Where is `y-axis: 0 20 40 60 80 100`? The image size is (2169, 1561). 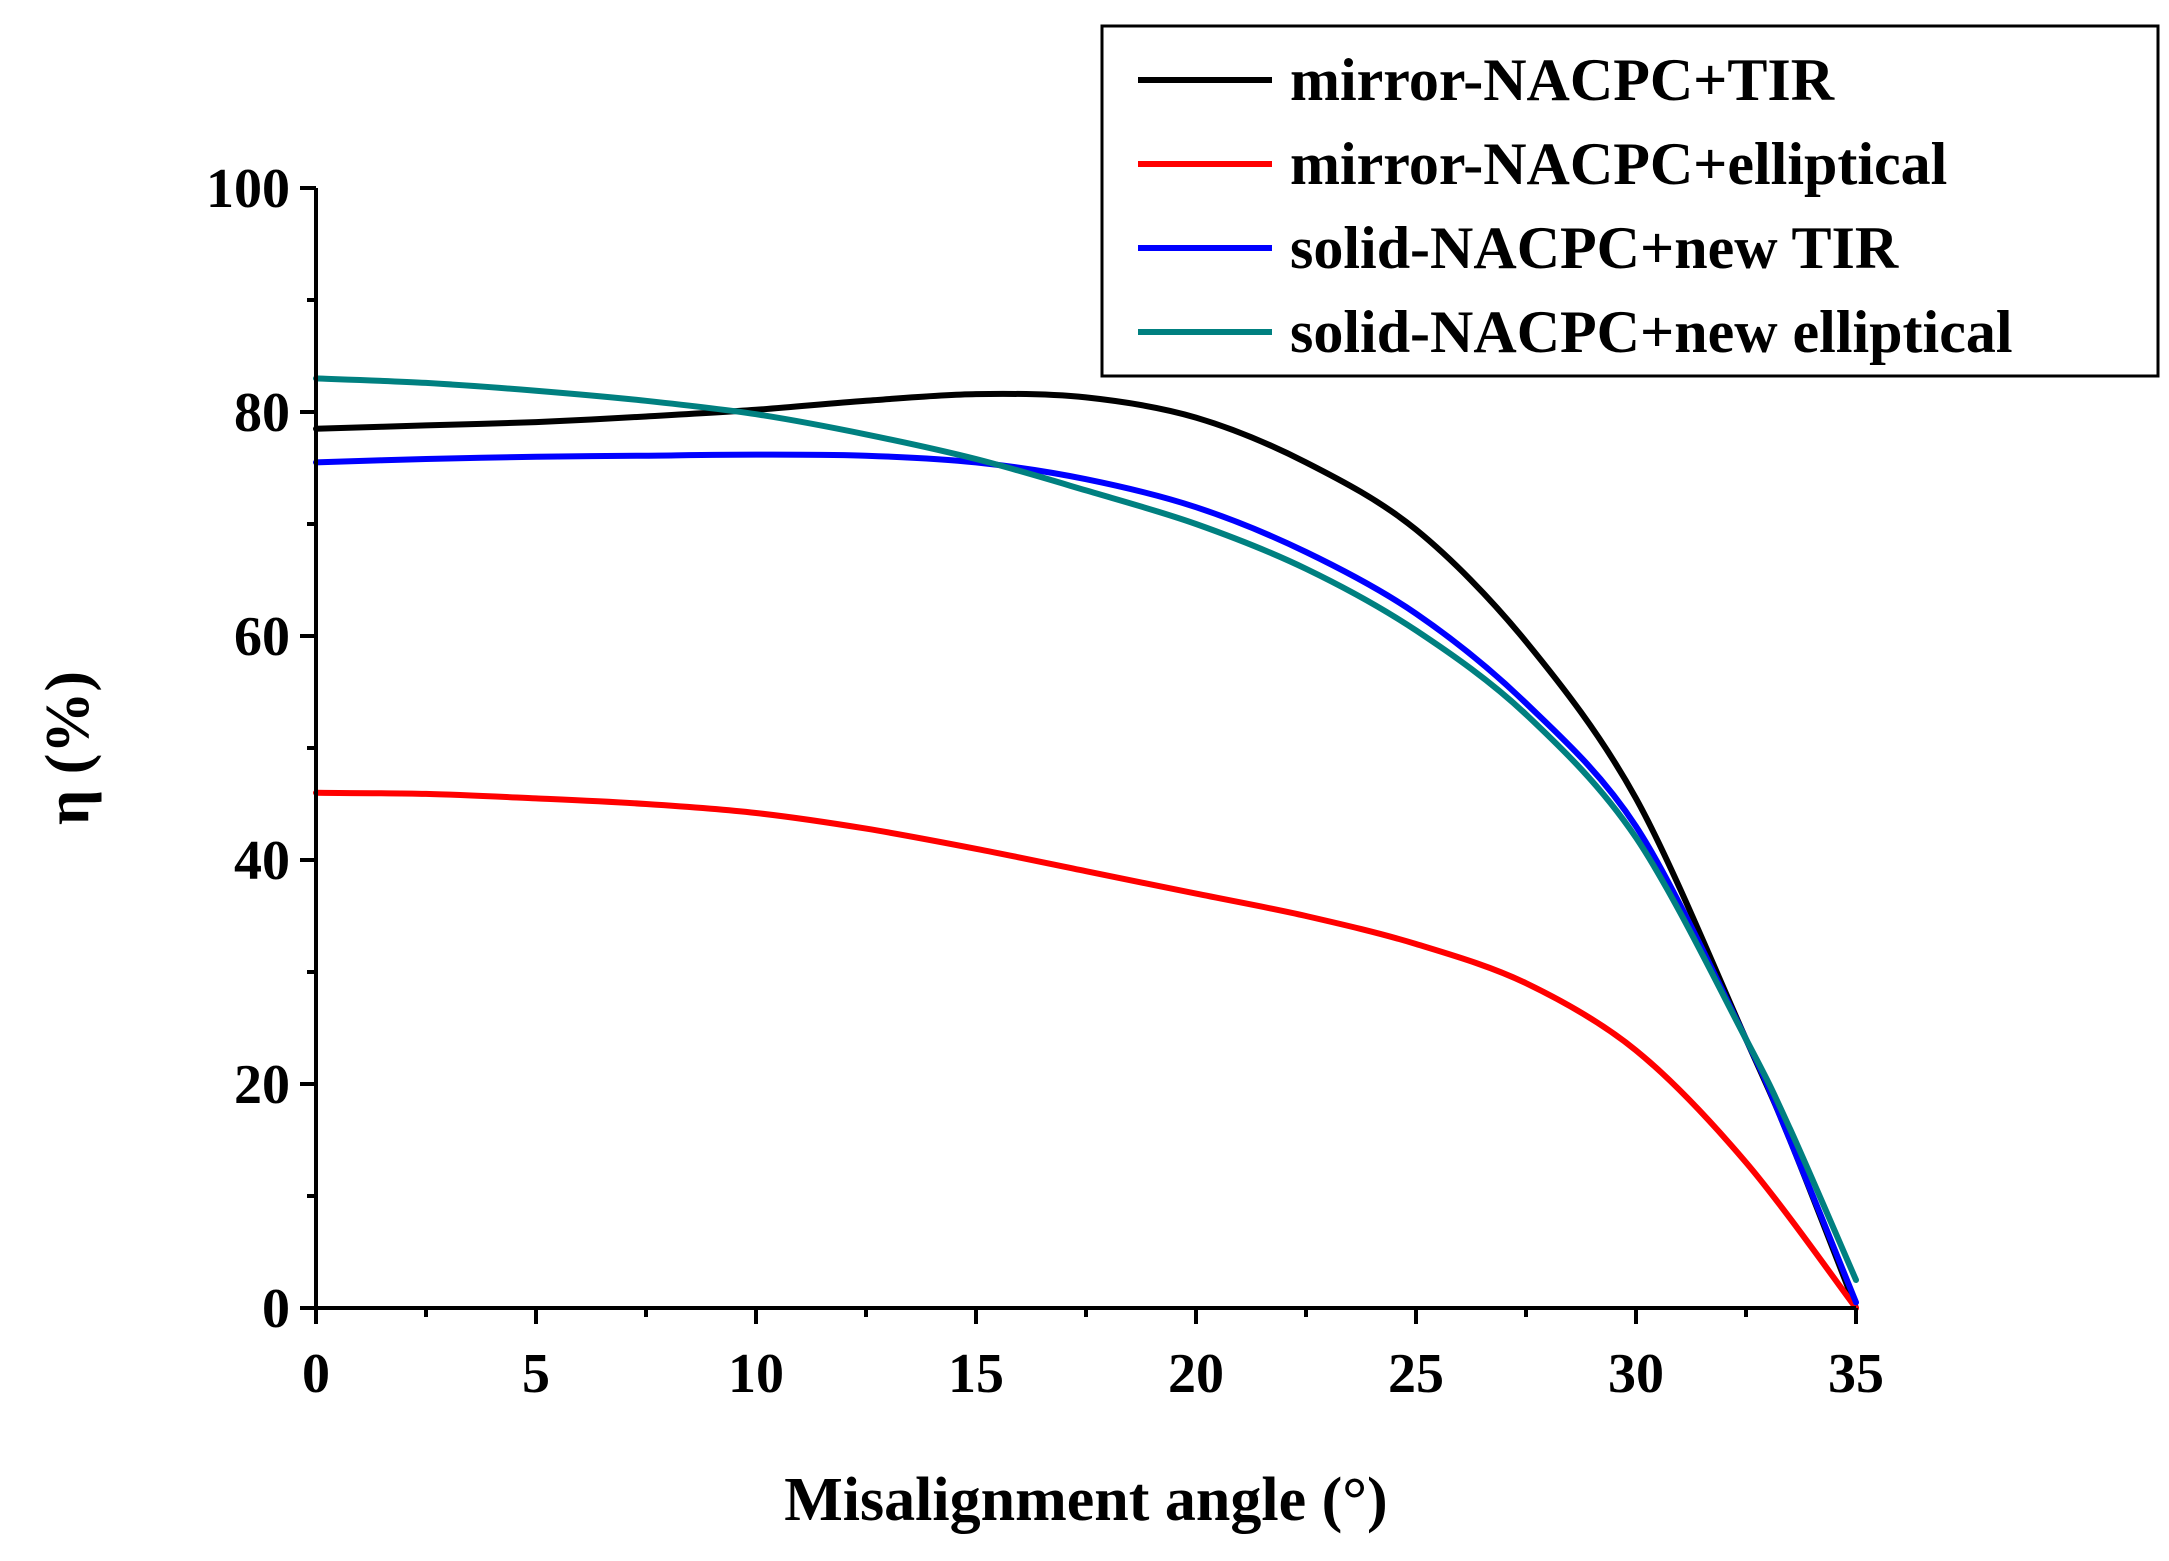
y-axis: 0 20 40 60 80 100 is located at coordinates (262, 749).